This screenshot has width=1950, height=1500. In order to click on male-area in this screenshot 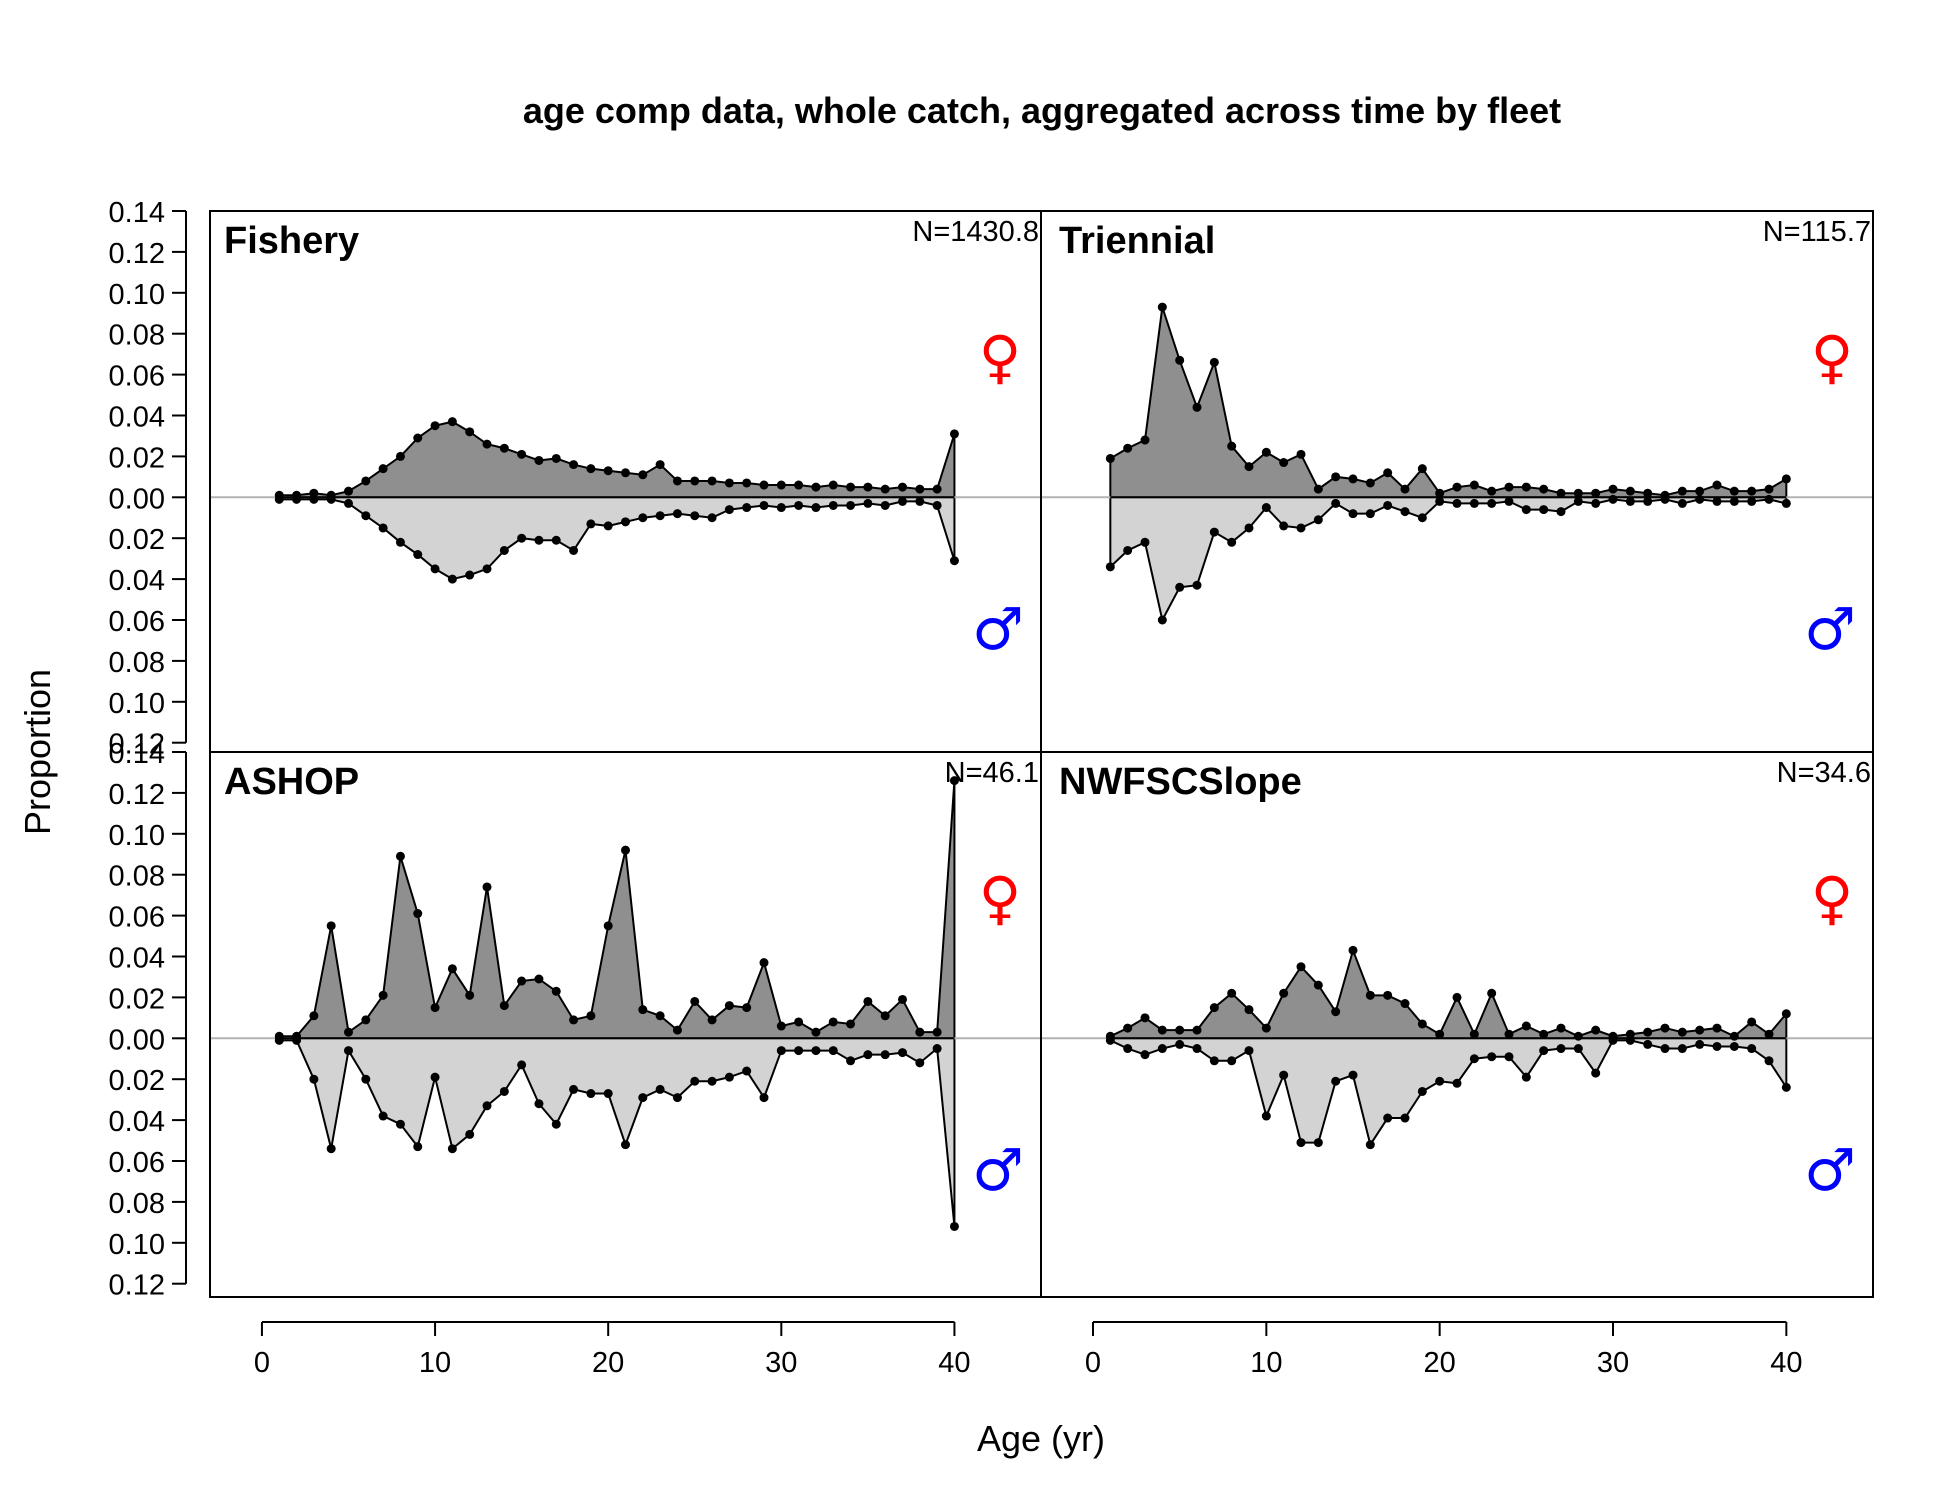, I will do `click(1448, 559)`.